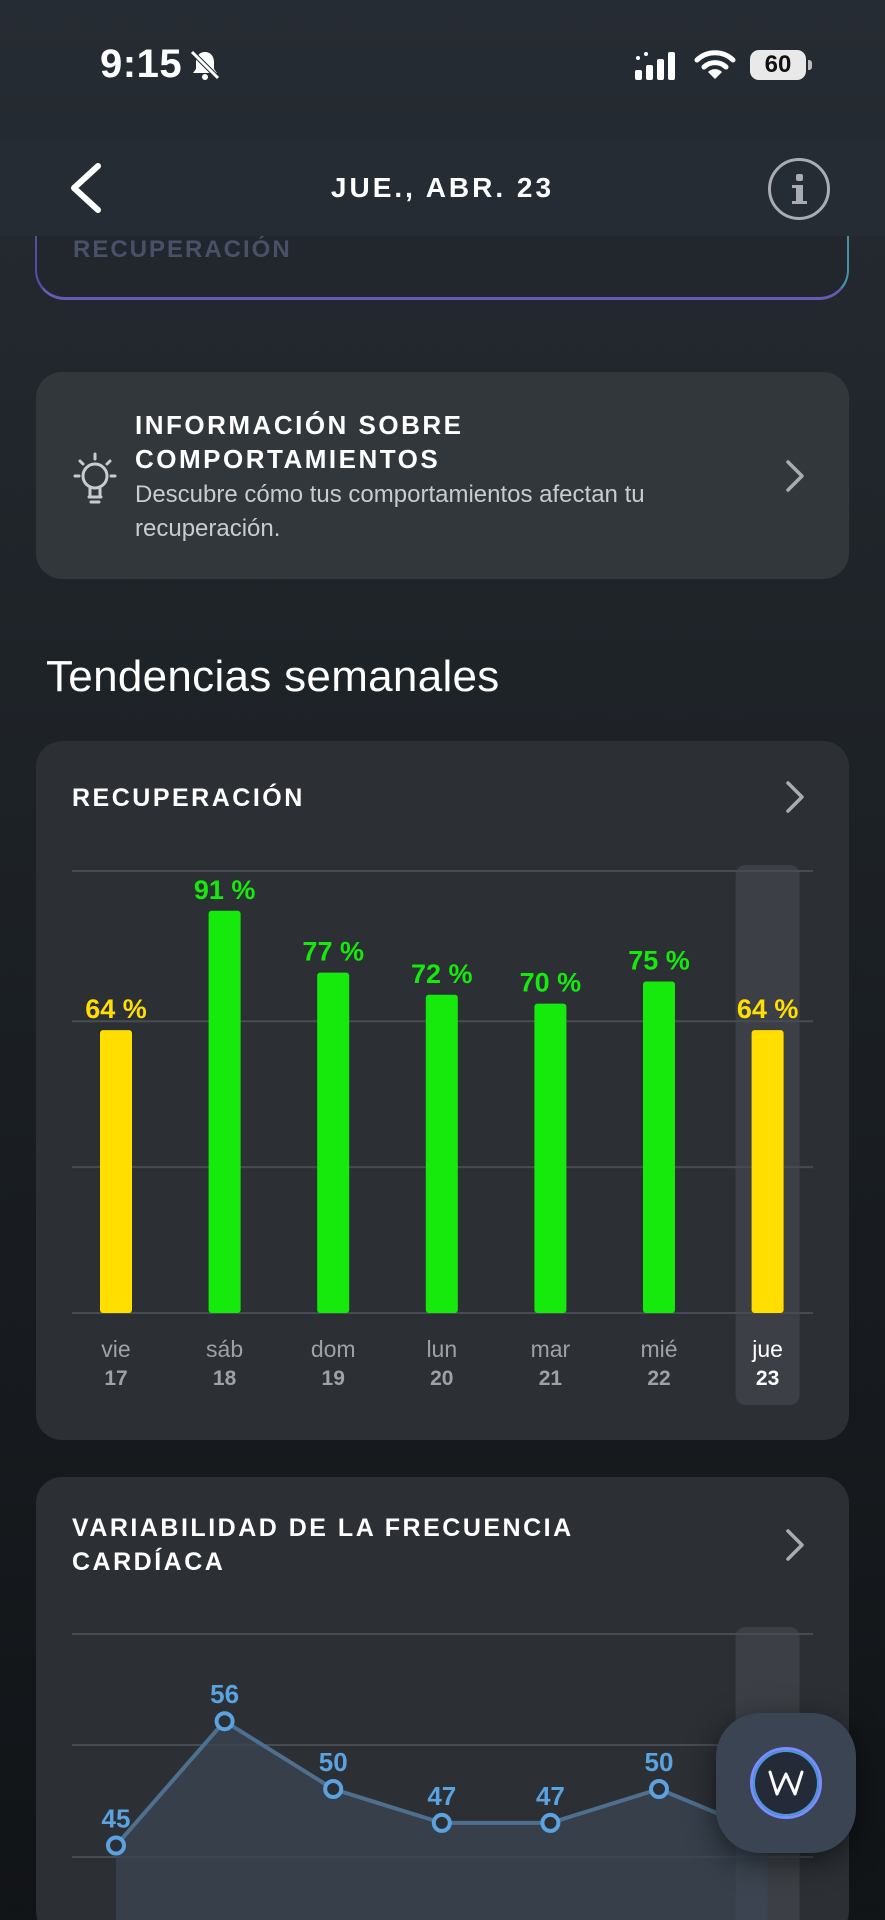 This screenshot has width=885, height=1920. What do you see at coordinates (551, 1378) in the screenshot?
I see `date-label: 21` at bounding box center [551, 1378].